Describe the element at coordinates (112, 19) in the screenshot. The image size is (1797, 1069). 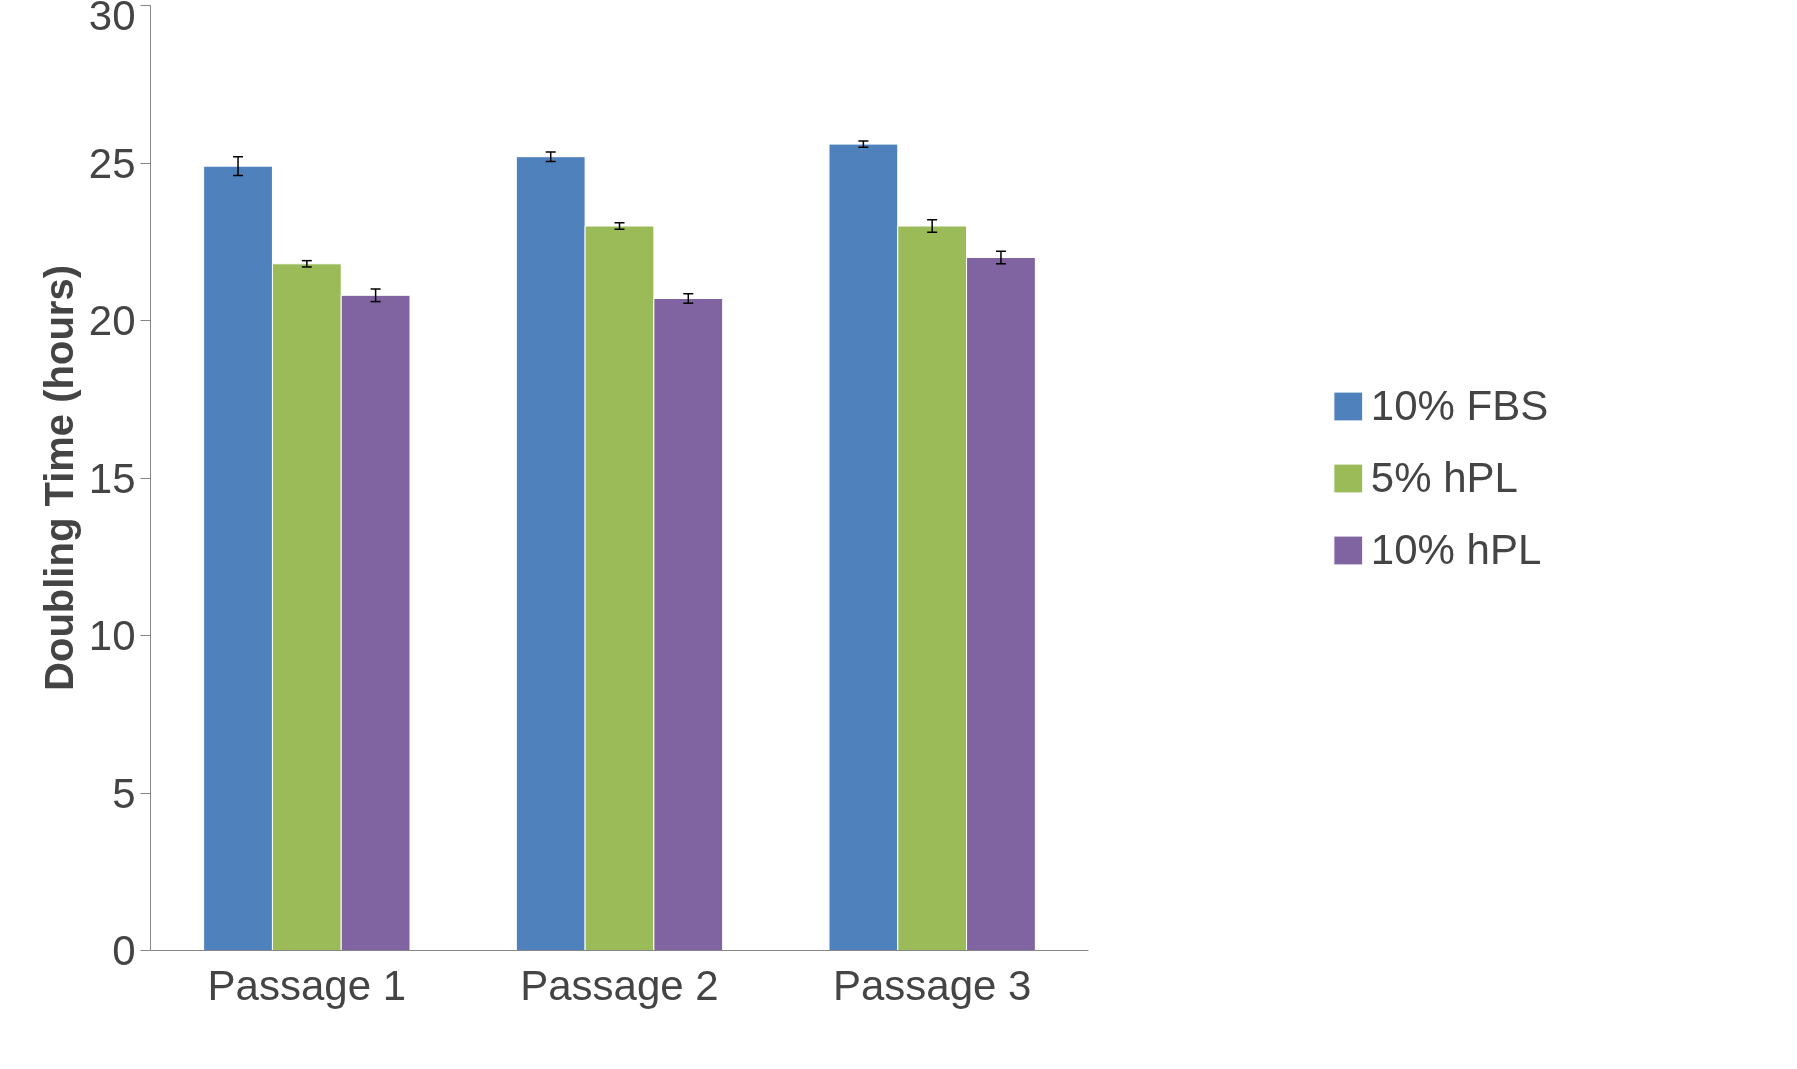
I see `y-tick-label: 30` at that location.